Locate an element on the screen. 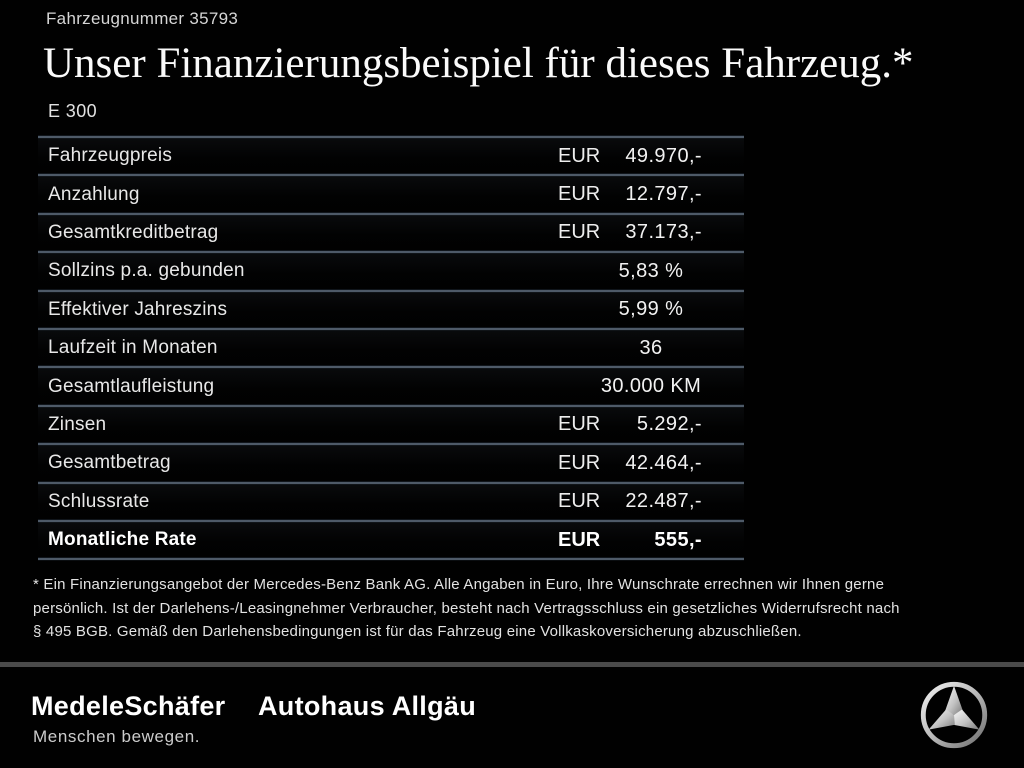 The width and height of the screenshot is (1024, 768). row-value: 5,83 % is located at coordinates (651, 270).